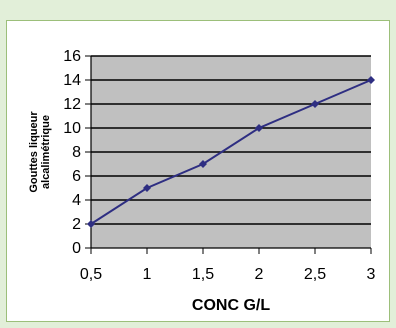 The image size is (396, 328). I want to click on y-tick-label-7: 14, so click(72, 80).